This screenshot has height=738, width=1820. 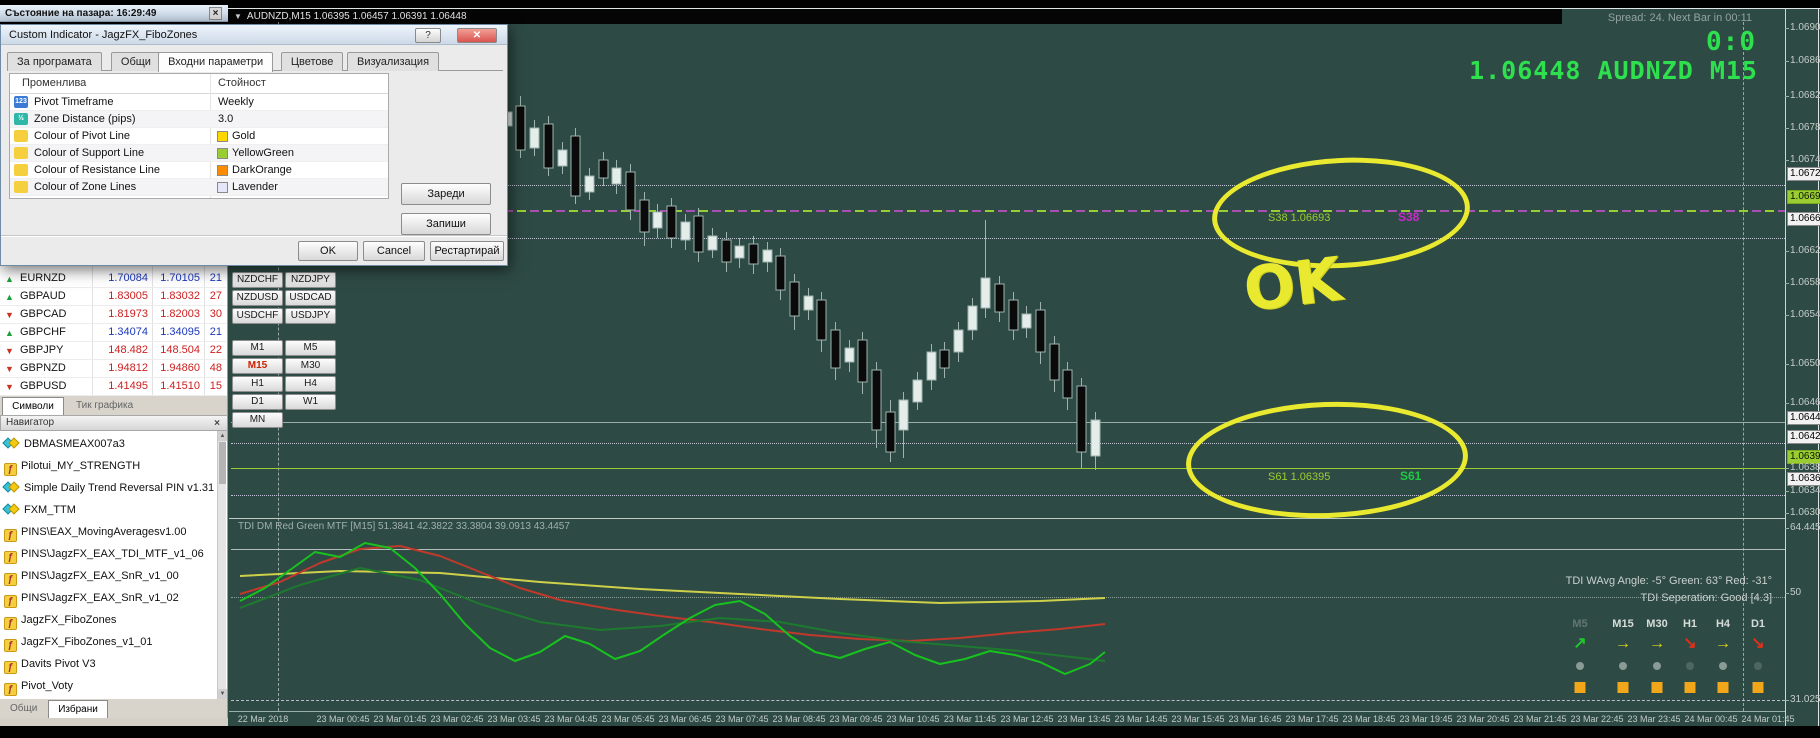 What do you see at coordinates (113, 315) in the screenshot?
I see `market-watch-row: ▼ GBPCAD 1.81973 1.82003 30` at bounding box center [113, 315].